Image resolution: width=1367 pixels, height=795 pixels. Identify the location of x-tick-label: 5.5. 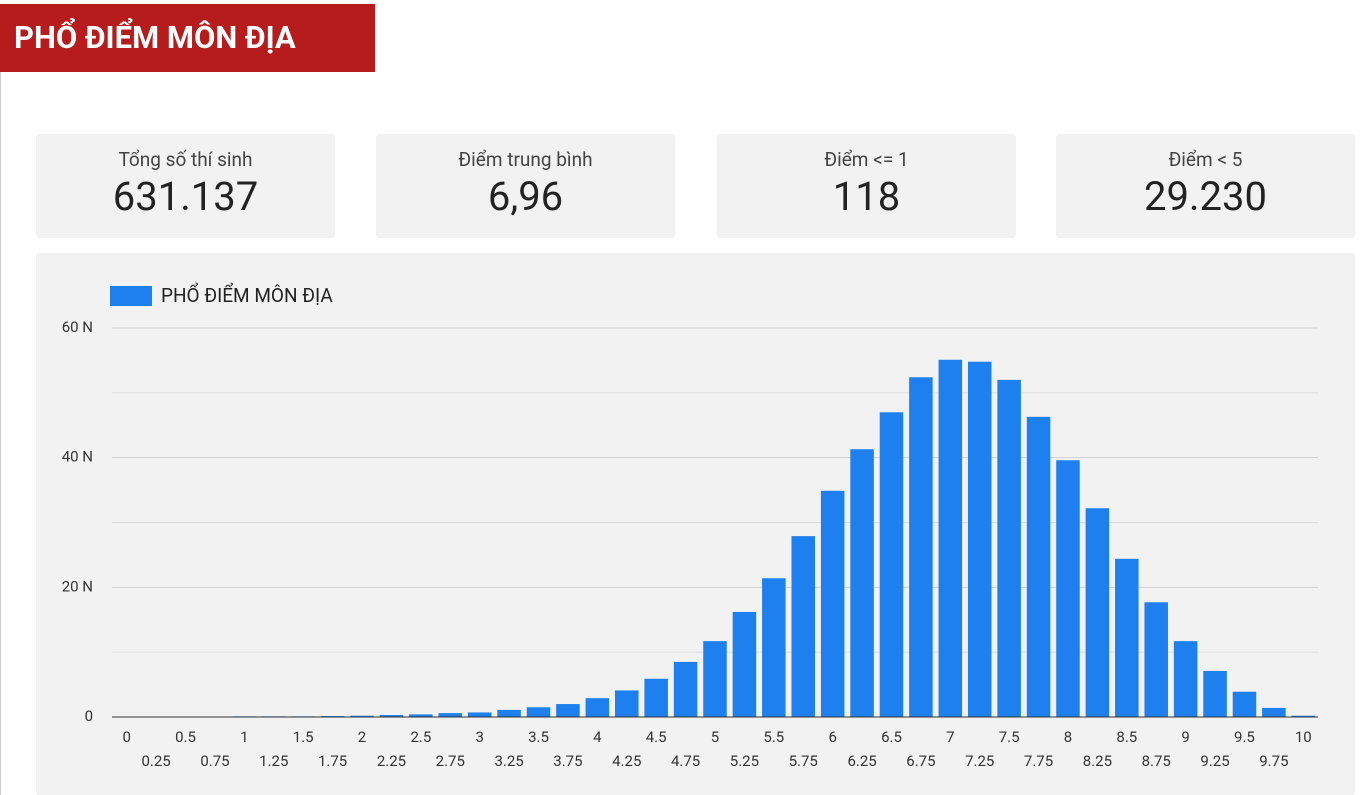
(773, 737).